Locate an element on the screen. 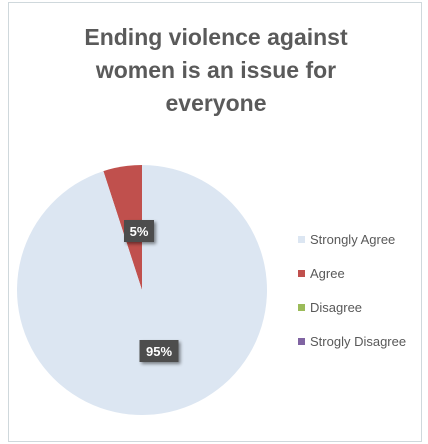 The height and width of the screenshot is (444, 428). data-label-strongly-agree: 95% is located at coordinates (159, 351).